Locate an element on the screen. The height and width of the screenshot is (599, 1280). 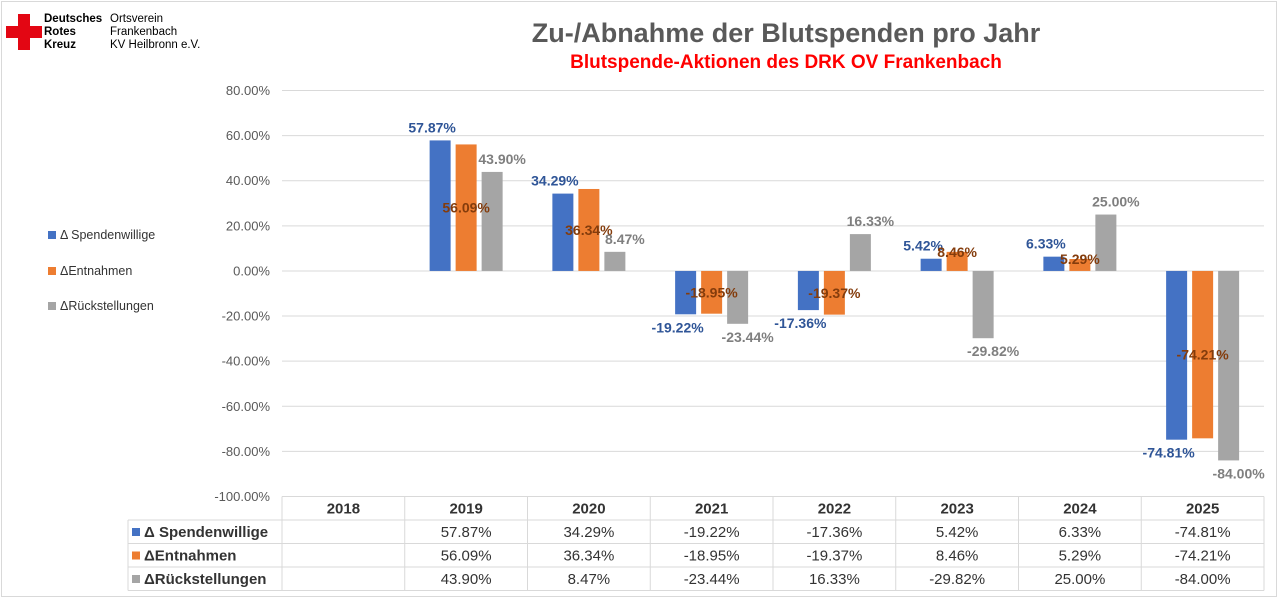
table-cell: -74.21% is located at coordinates (1203, 556).